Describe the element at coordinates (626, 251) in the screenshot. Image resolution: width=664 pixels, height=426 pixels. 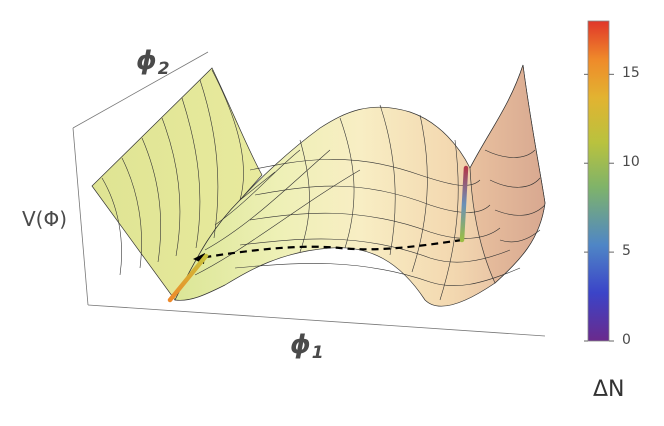
I see `colorbar-tick-label: 5` at that location.